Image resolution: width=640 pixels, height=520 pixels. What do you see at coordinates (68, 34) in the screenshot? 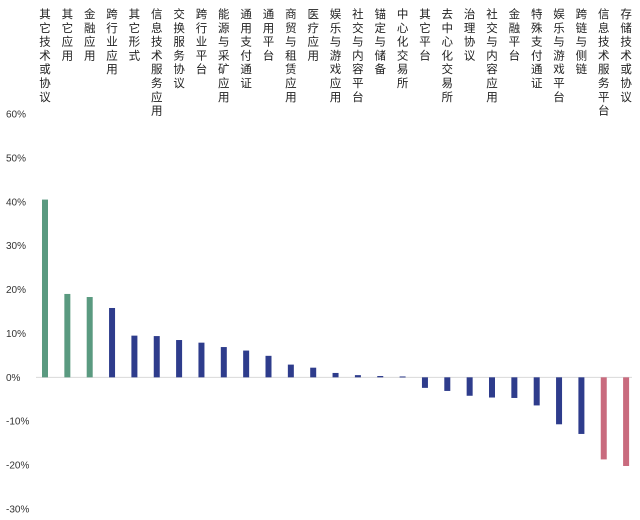
I see `category-label: 其它应用` at bounding box center [68, 34].